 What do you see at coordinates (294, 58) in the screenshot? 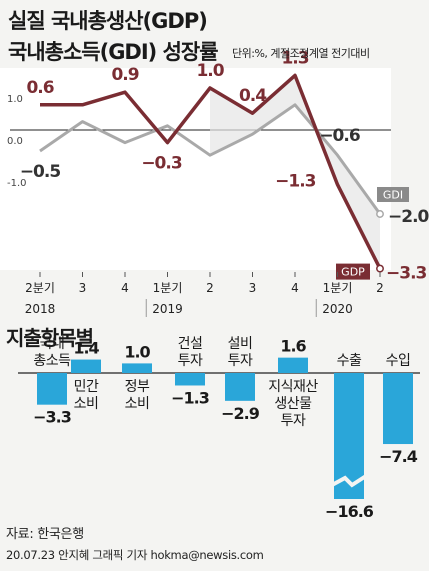
I see `gdp-data-label: 1.3` at bounding box center [294, 58].